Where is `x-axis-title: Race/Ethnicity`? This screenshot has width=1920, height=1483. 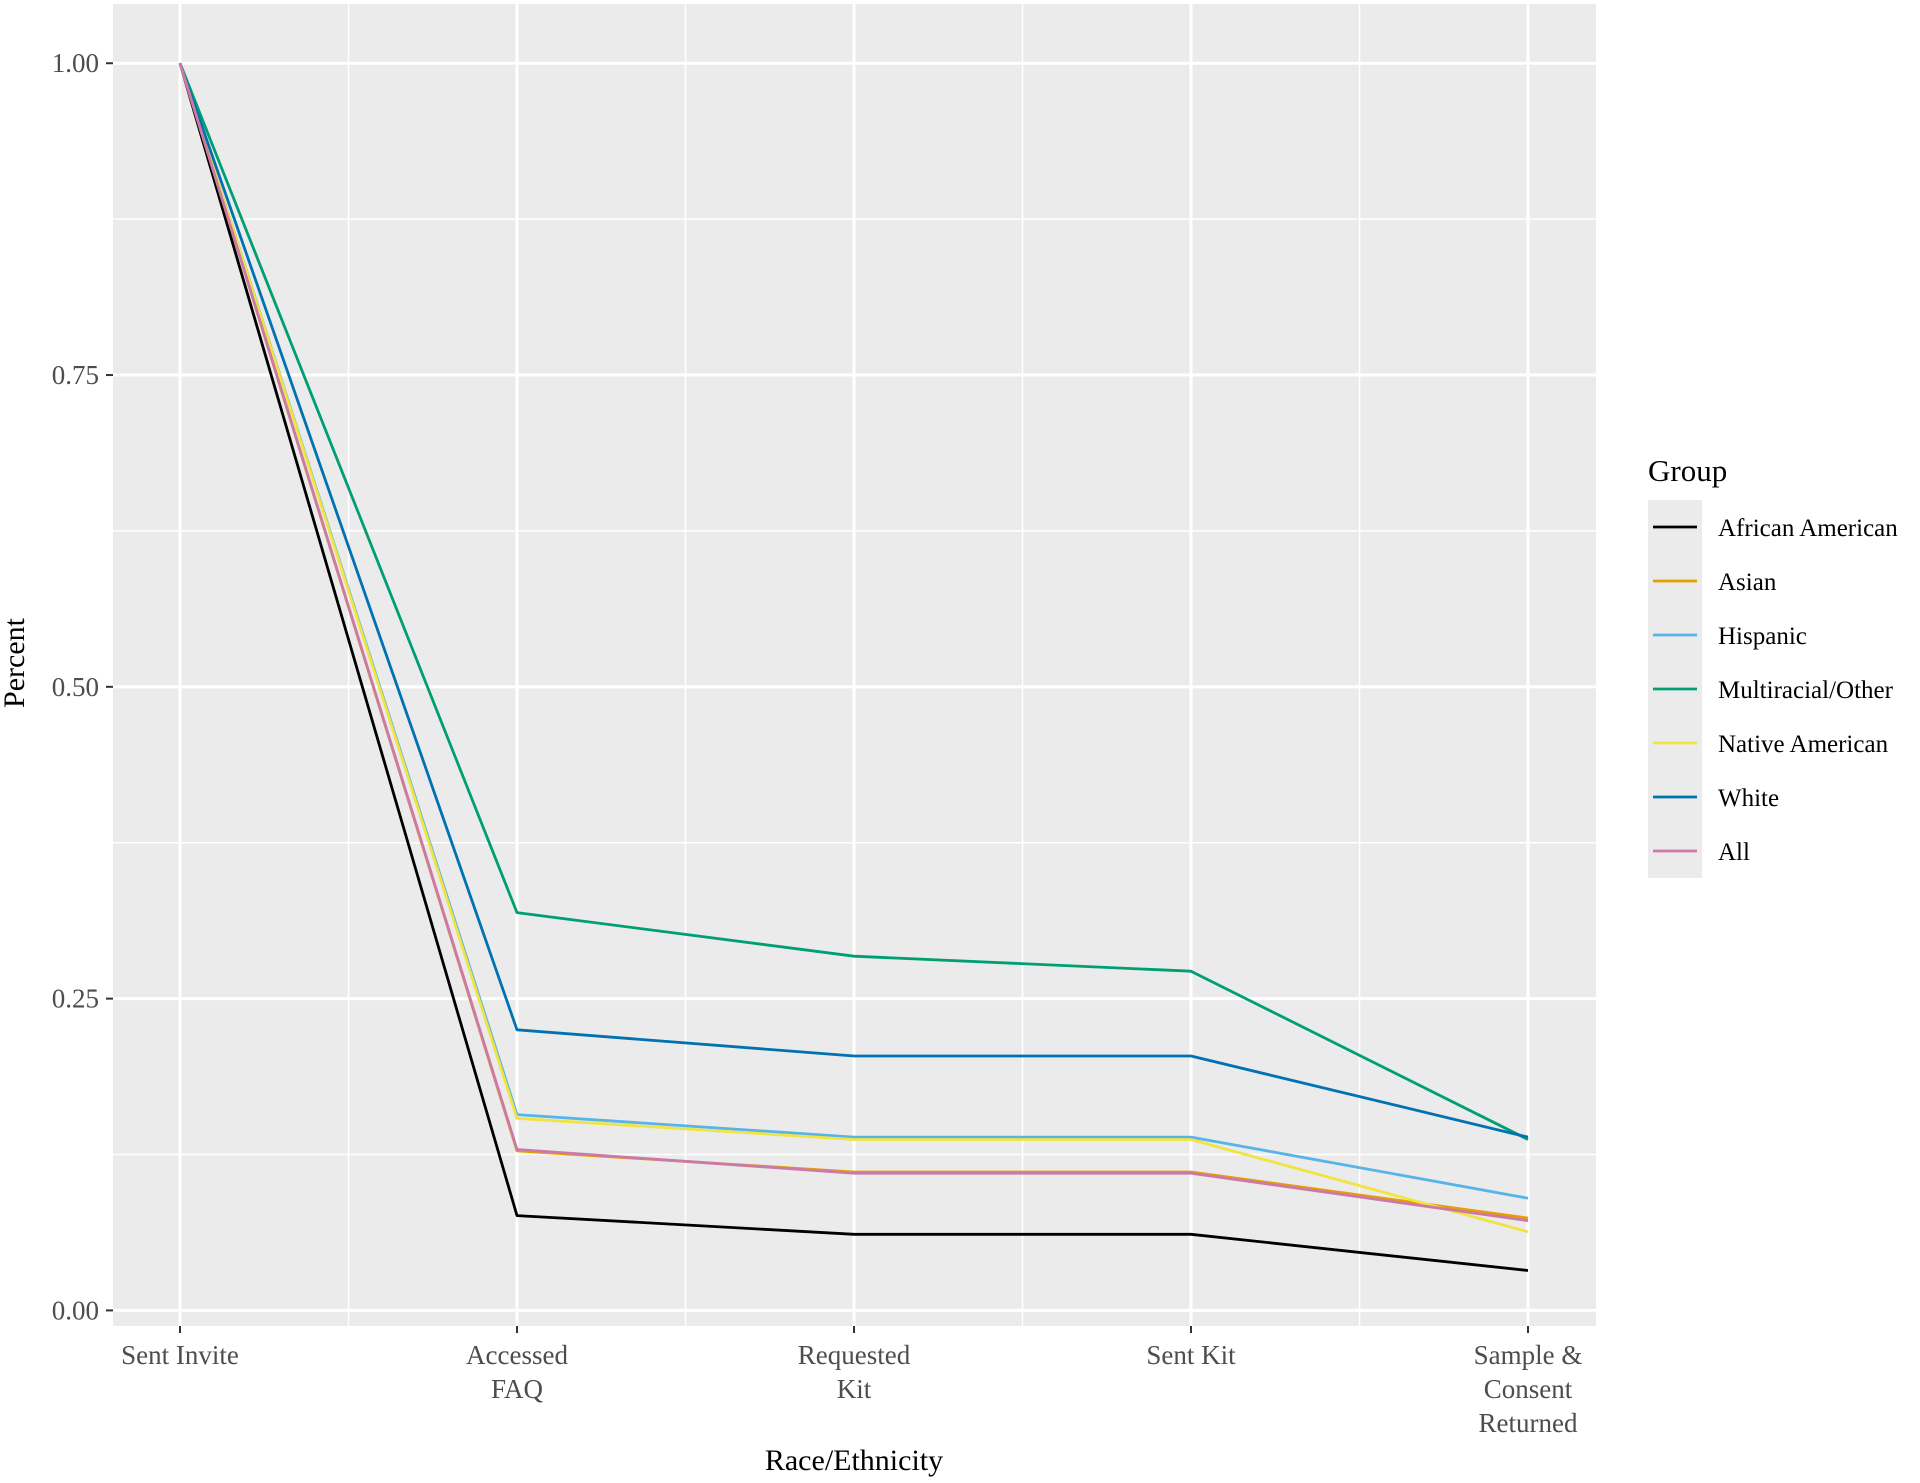 x-axis-title: Race/Ethnicity is located at coordinates (854, 1460).